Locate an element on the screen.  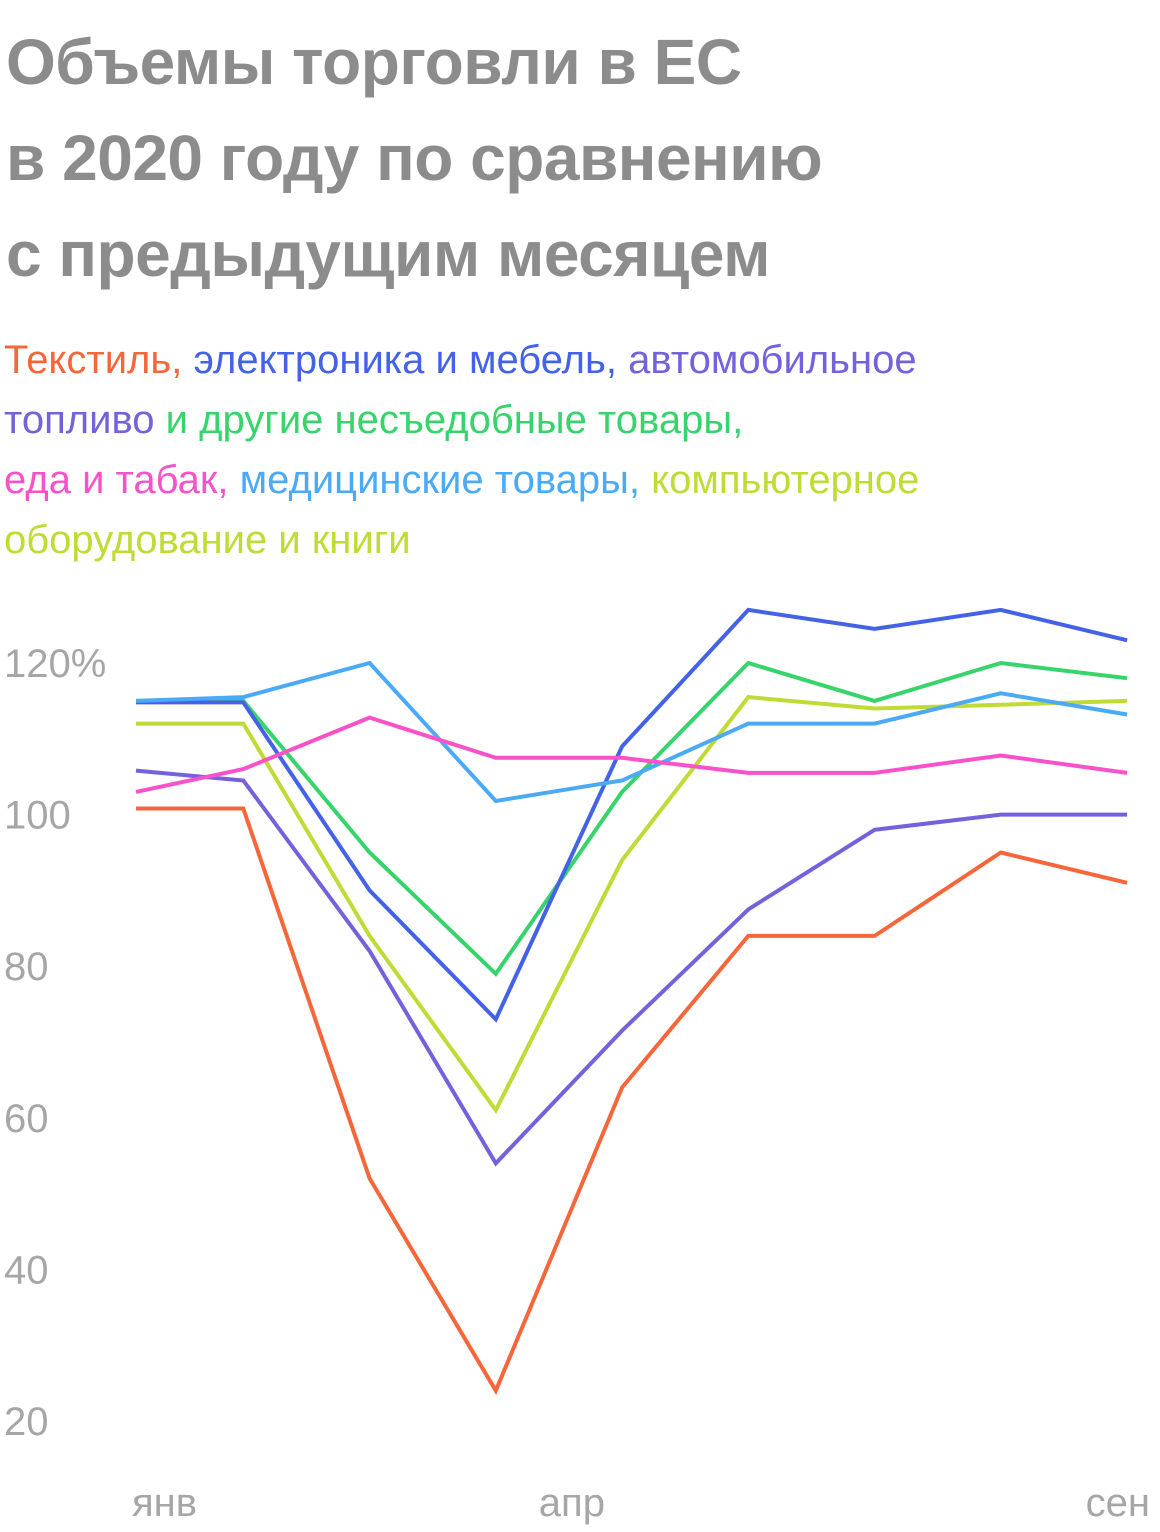
legend-item-electronics-furniture: электроника и мебель is located at coordinates (399, 360).